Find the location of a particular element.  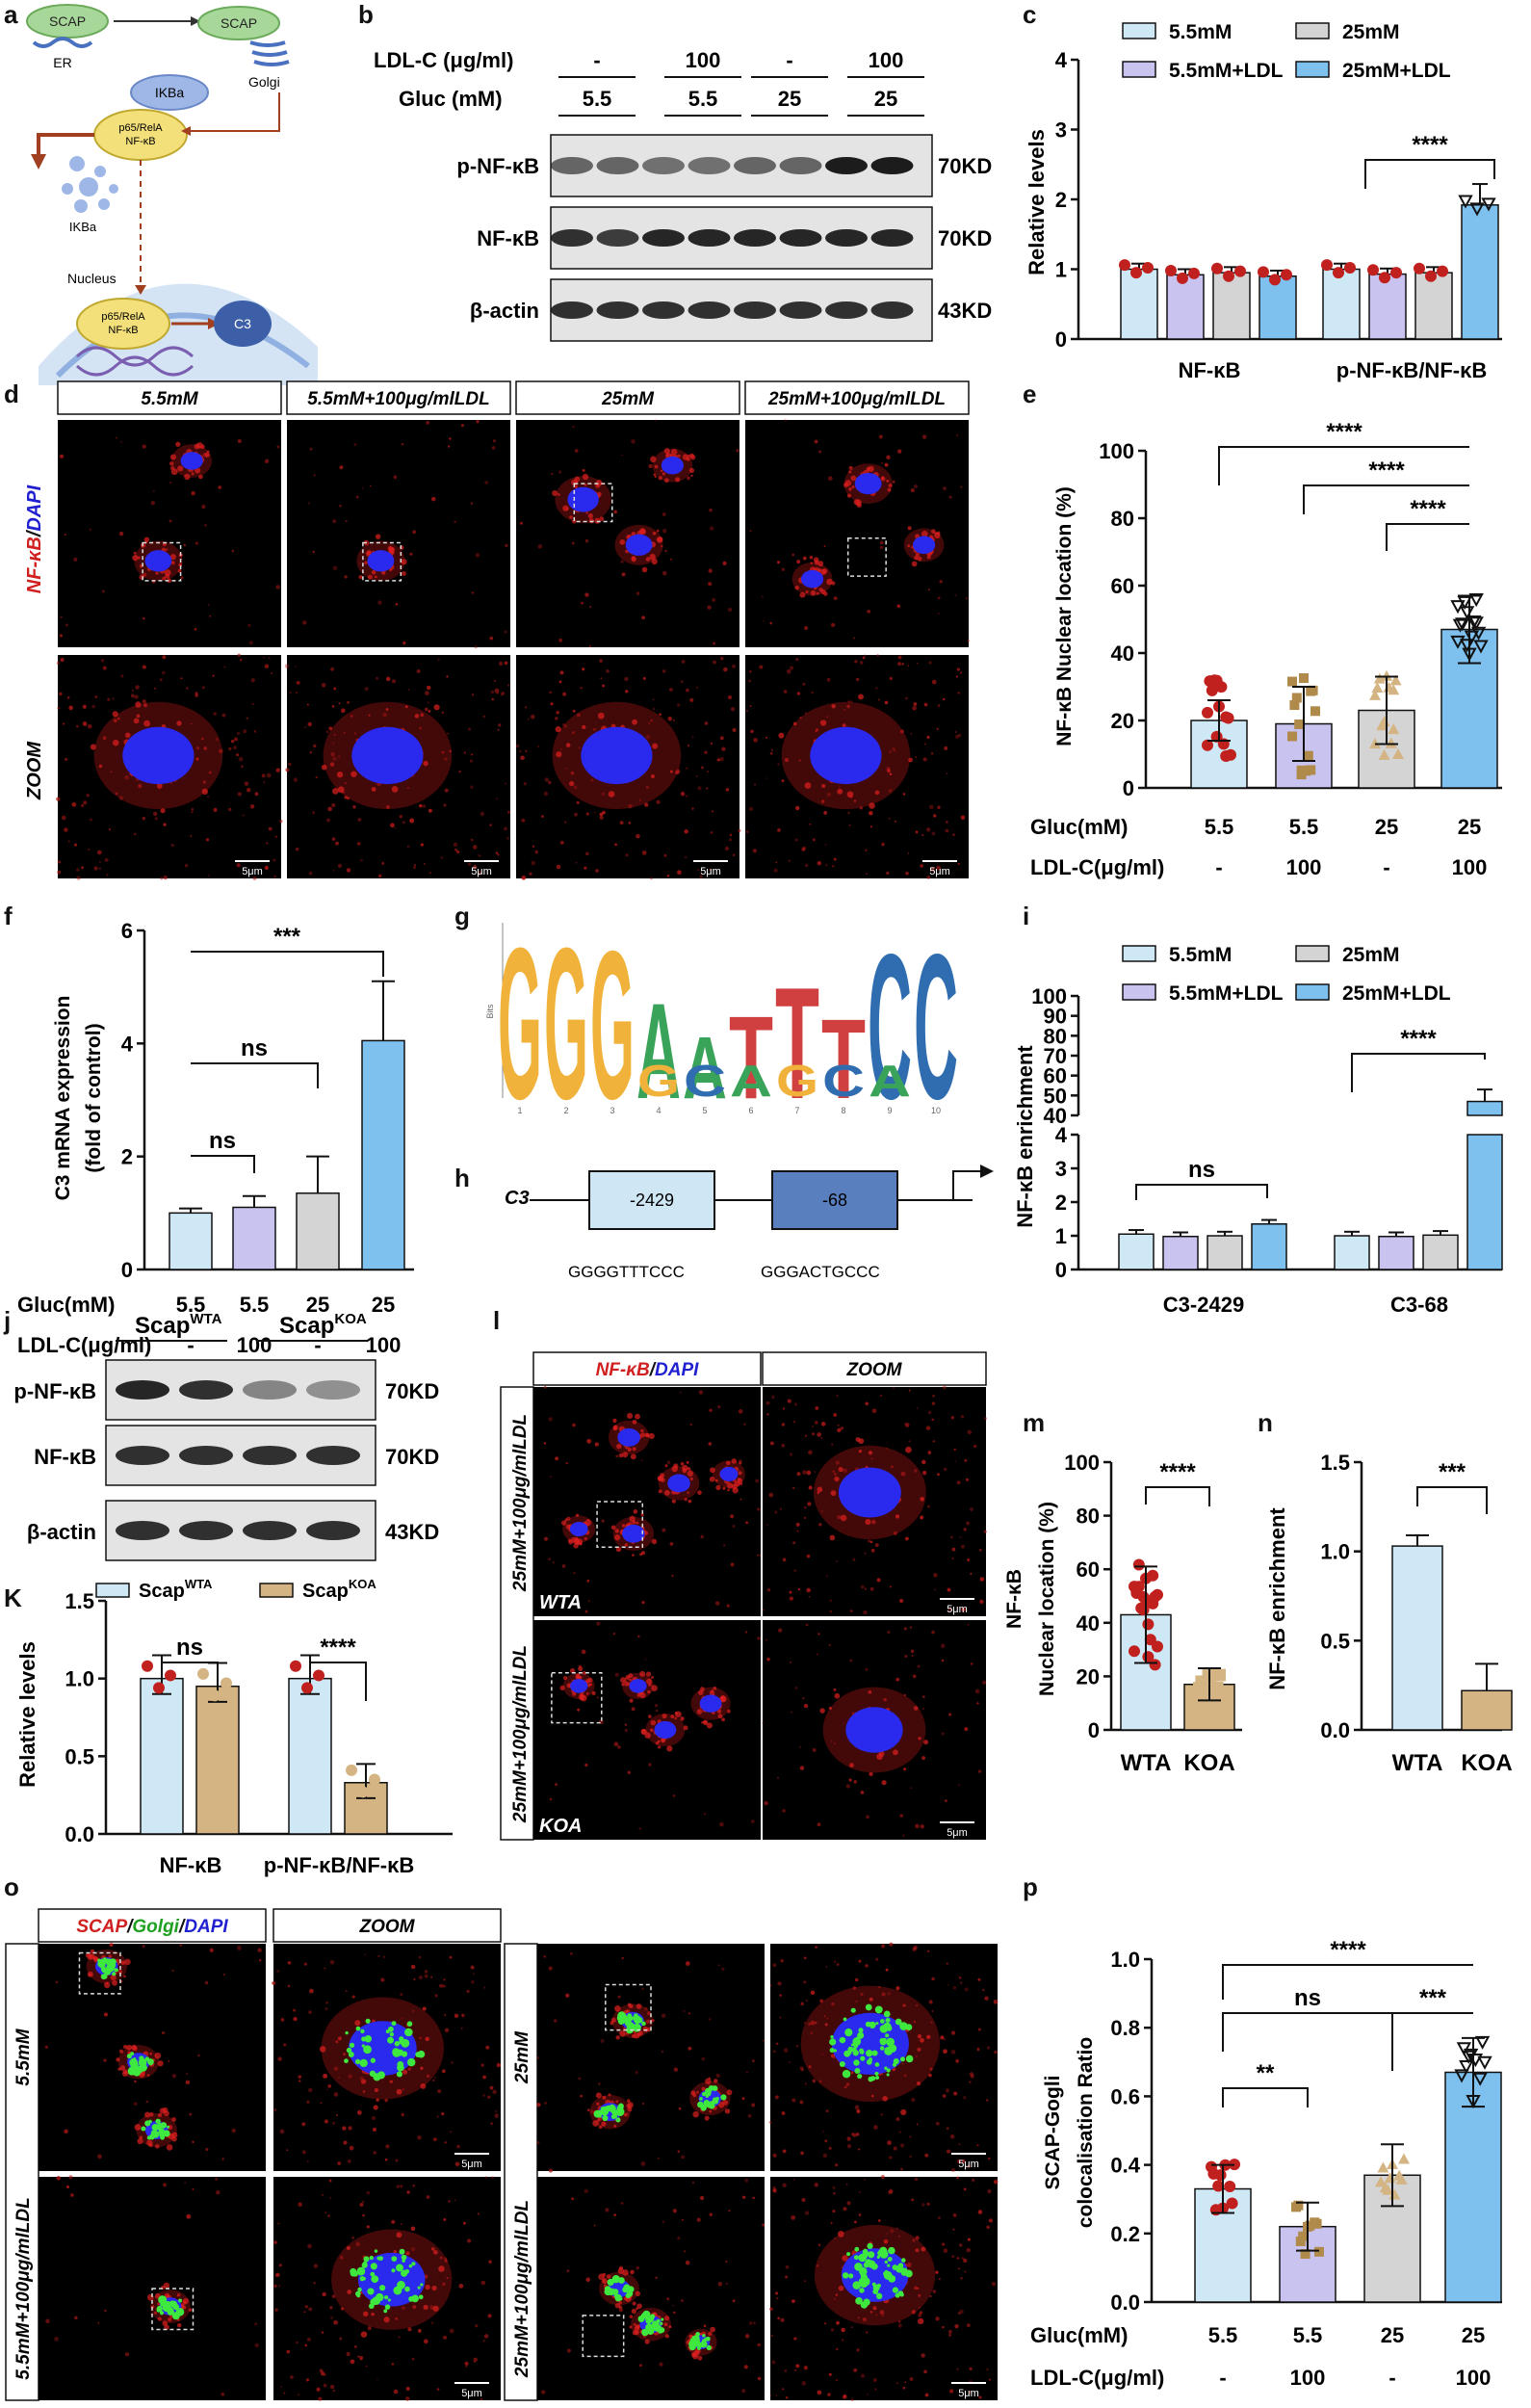

legend-label: ScapKOA is located at coordinates (339, 1589).